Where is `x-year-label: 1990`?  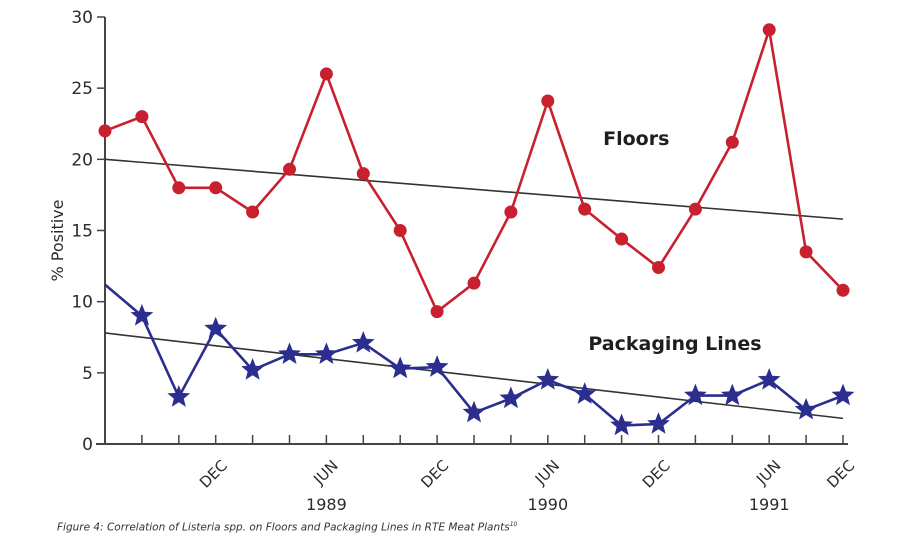 x-year-label: 1990 is located at coordinates (547, 504).